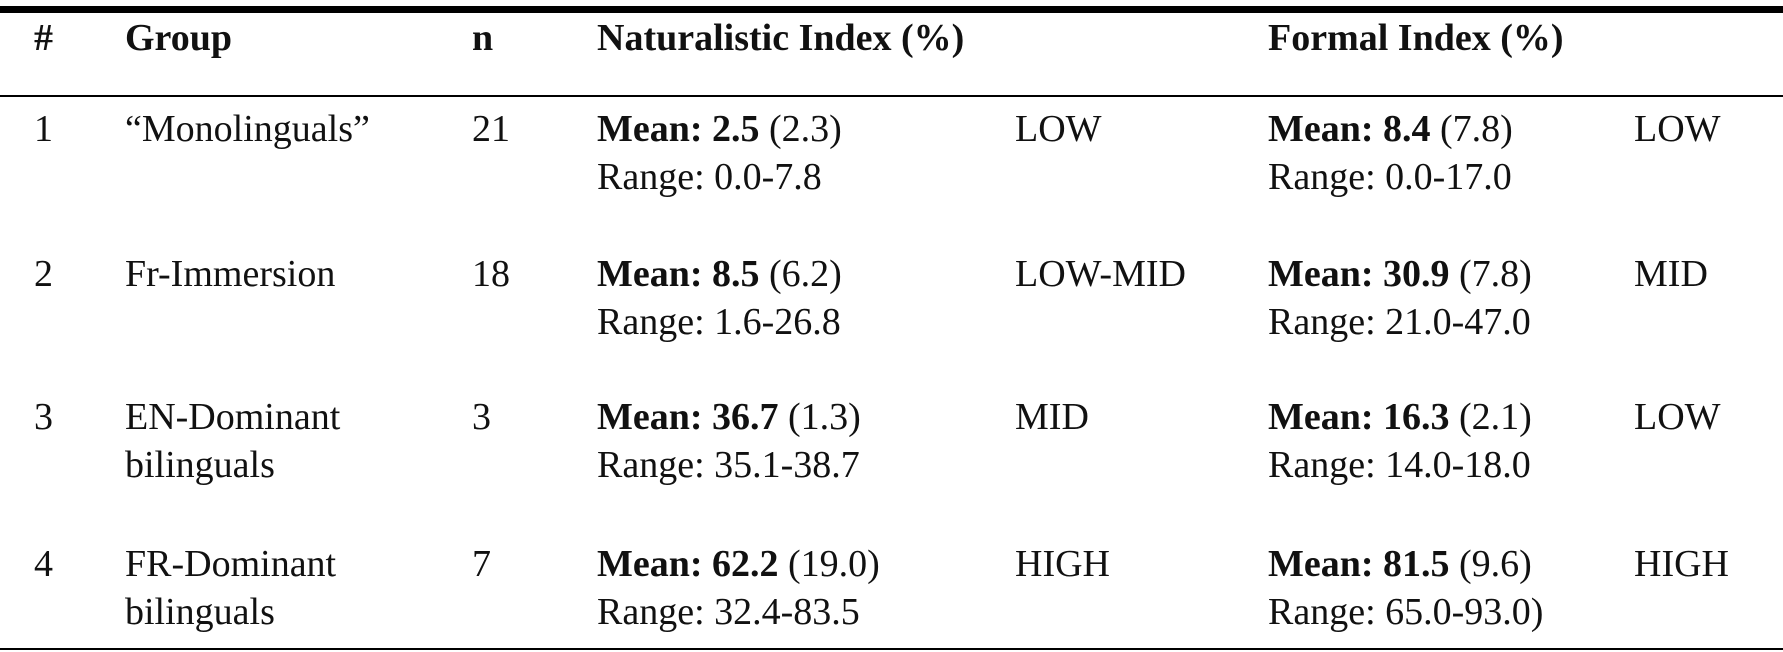 This screenshot has width=1783, height=652. I want to click on naturalistic-level: LOW-MID, so click(1100, 274).